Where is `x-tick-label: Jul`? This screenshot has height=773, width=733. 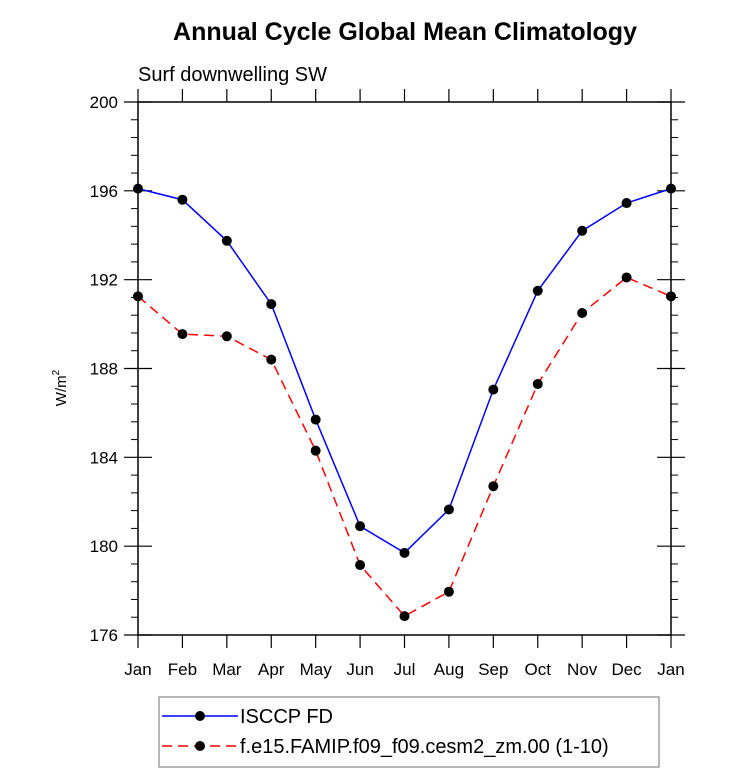 x-tick-label: Jul is located at coordinates (405, 669).